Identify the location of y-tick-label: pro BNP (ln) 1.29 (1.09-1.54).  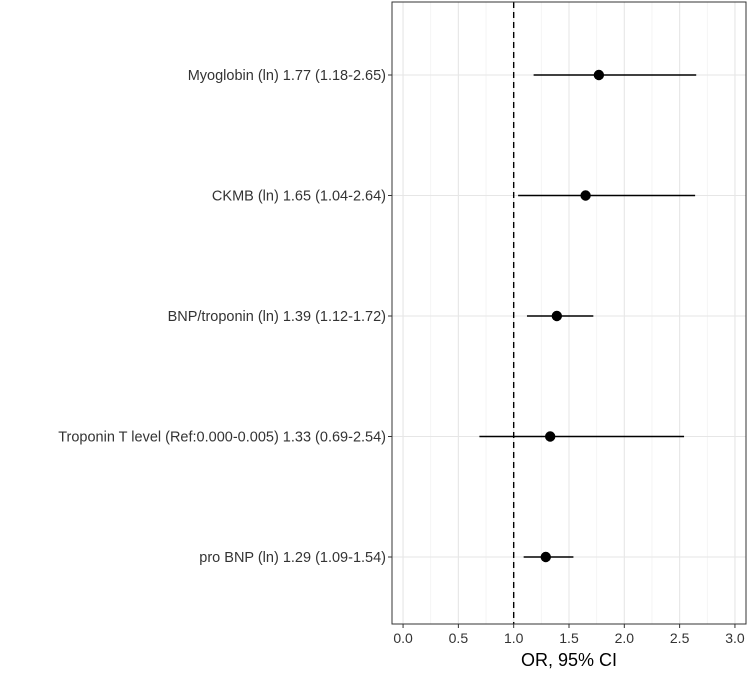
(292, 558).